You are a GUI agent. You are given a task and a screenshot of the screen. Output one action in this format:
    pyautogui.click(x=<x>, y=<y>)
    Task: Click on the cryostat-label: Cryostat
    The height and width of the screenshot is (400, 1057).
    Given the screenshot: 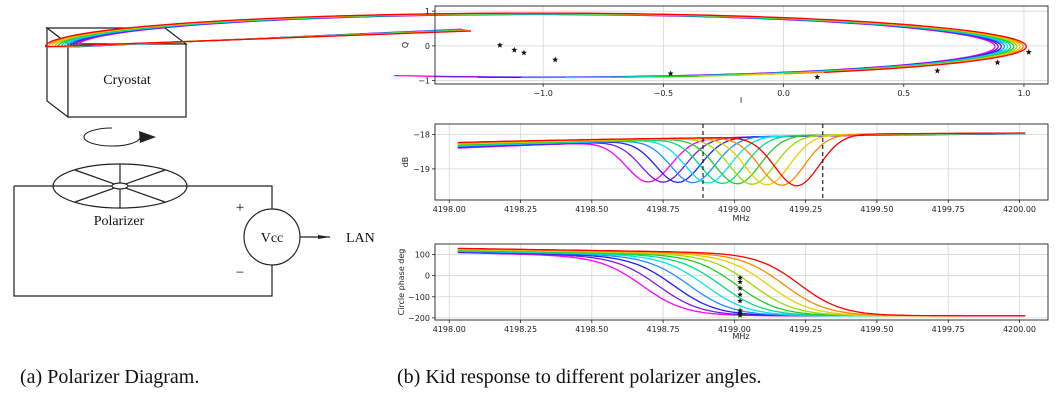 What is the action you would take?
    pyautogui.click(x=127, y=80)
    